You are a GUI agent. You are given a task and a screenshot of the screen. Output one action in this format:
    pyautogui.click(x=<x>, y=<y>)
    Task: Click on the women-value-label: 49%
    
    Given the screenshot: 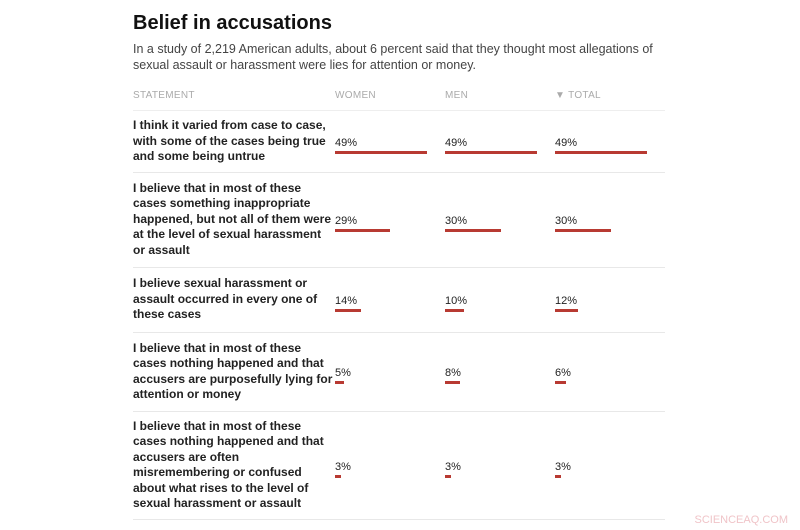 What is the action you would take?
    pyautogui.click(x=346, y=142)
    